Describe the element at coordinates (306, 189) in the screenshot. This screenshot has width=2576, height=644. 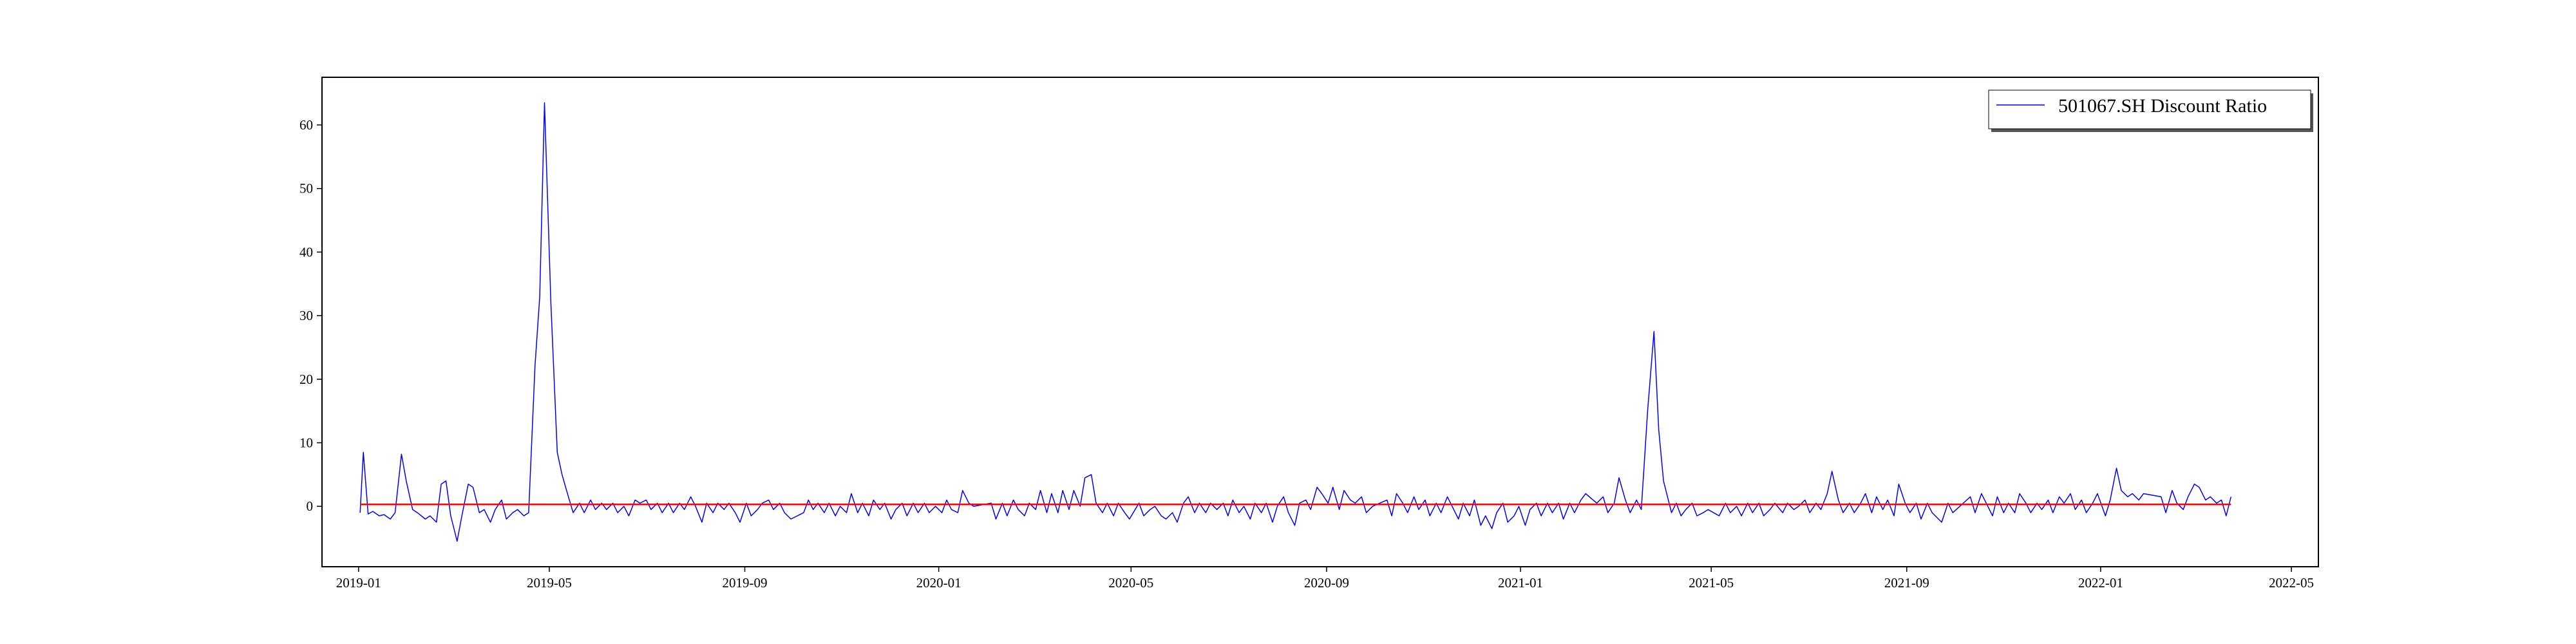
I see `y-tick-label: 50` at that location.